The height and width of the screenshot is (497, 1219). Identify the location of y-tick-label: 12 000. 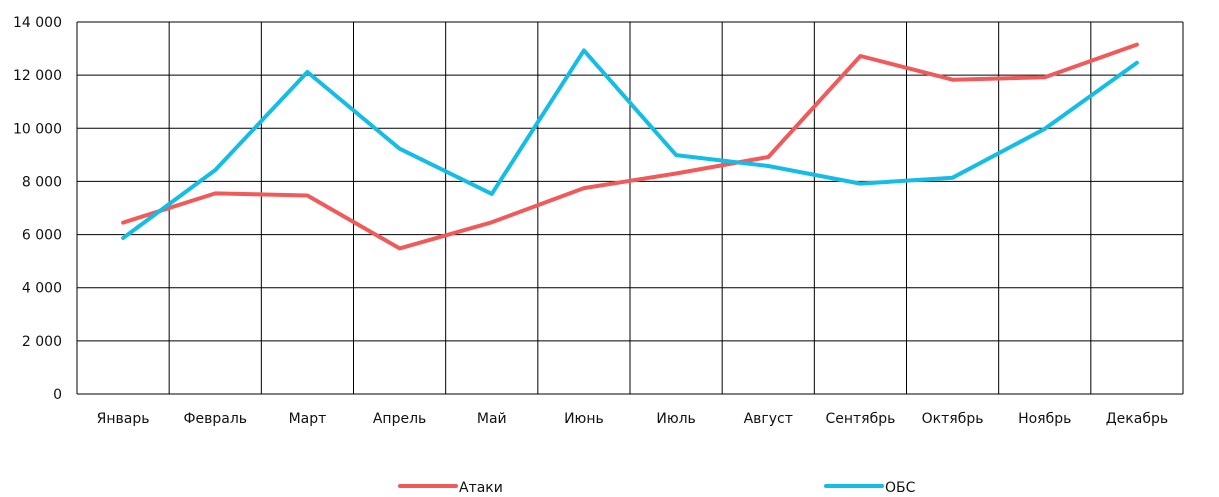
(37, 76).